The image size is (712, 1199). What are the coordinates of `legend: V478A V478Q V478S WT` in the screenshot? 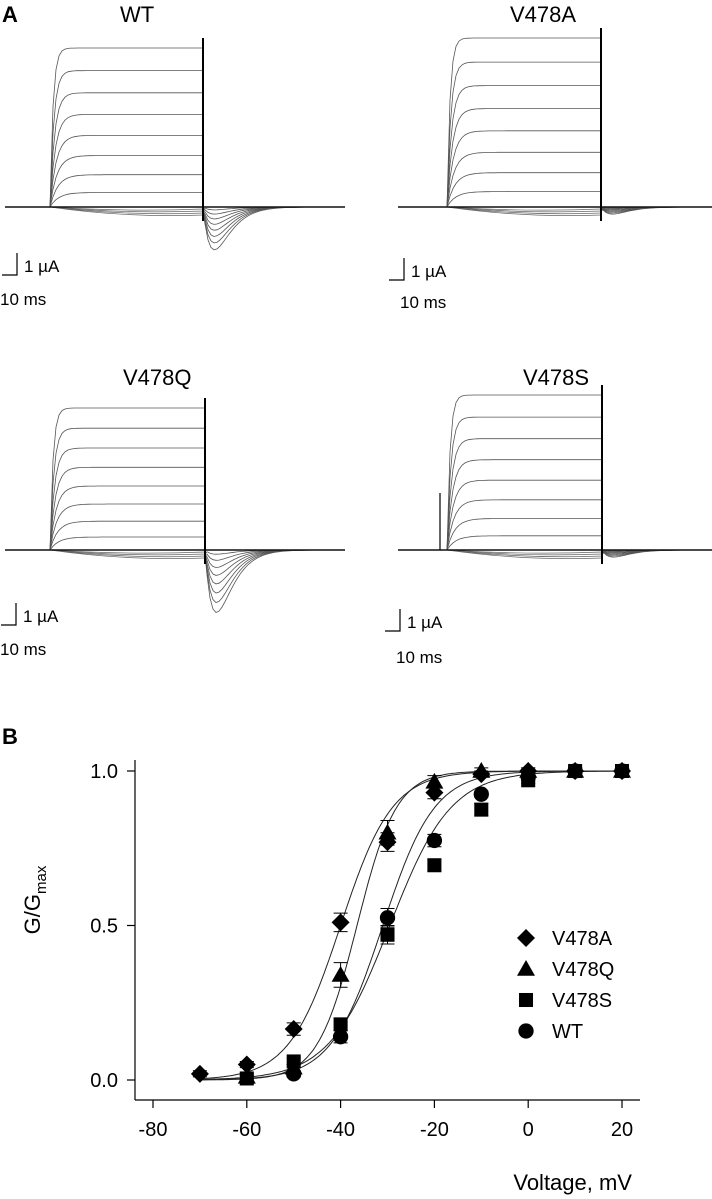 It's located at (565, 985).